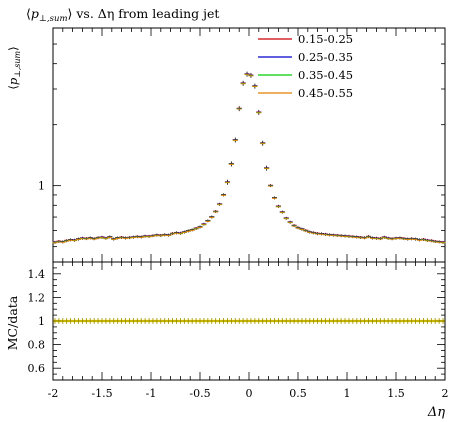  Describe the element at coordinates (305, 75) in the screenshot. I see `legend-item: 0.35-0.45` at that location.